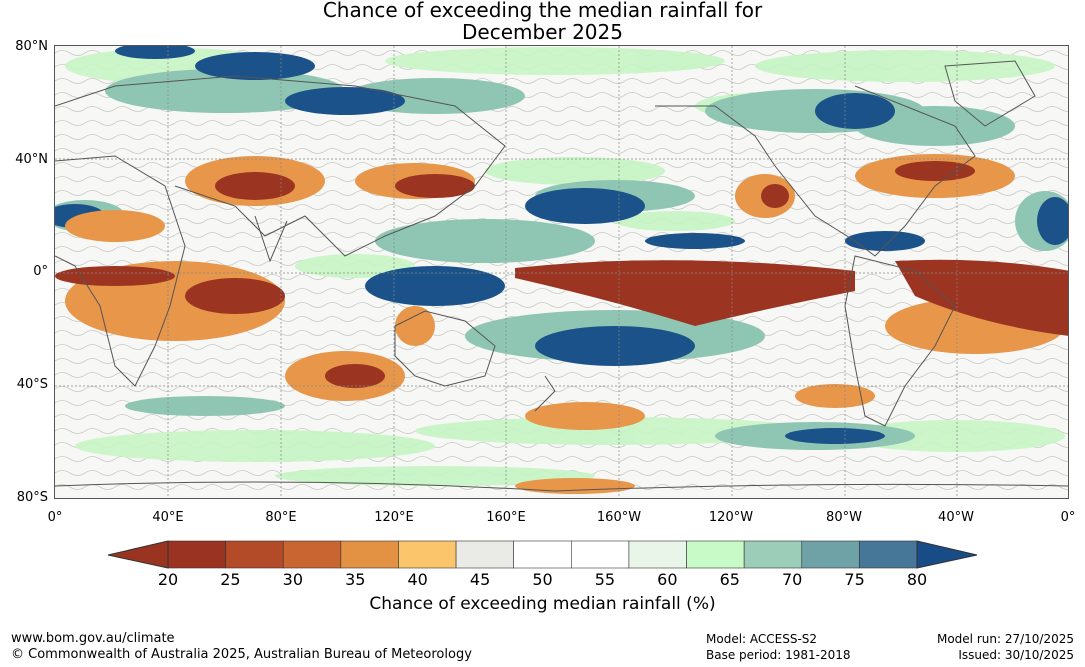  I want to click on colorbar-tick-label: 30, so click(292, 579).